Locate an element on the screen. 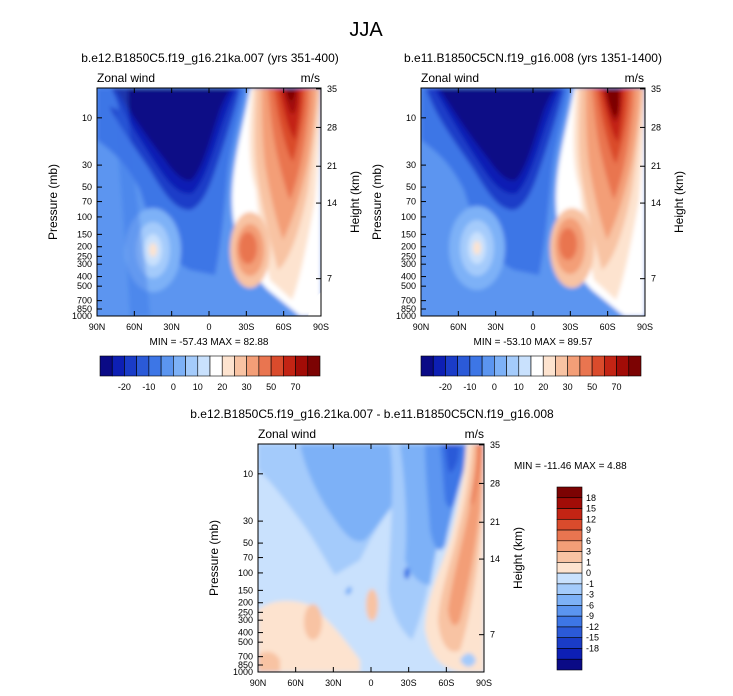 The image size is (733, 696). height-tick-label: 14 is located at coordinates (656, 203).